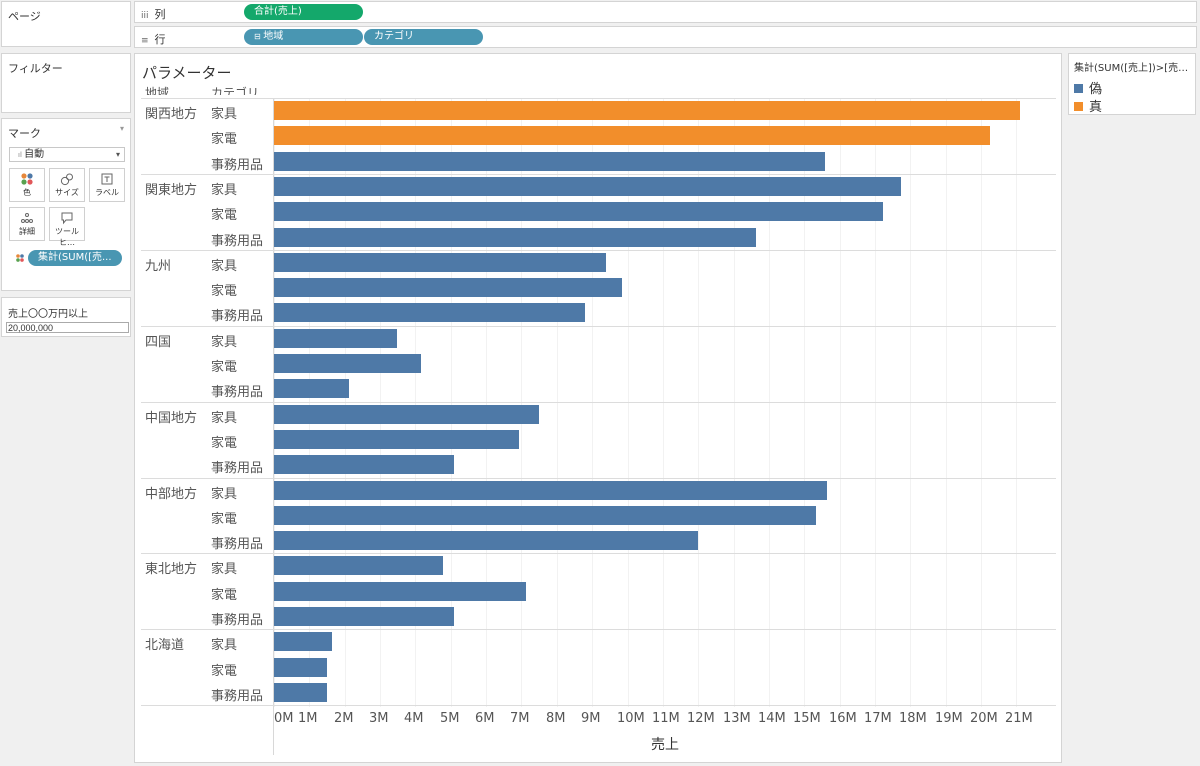 The image size is (1200, 766). Describe the element at coordinates (66, 204) in the screenshot. I see `marks-card: マーク ▾ ıl 自動 ▾ 色 サイズ ラベル 詳細 ツールヒ… 集` at that location.